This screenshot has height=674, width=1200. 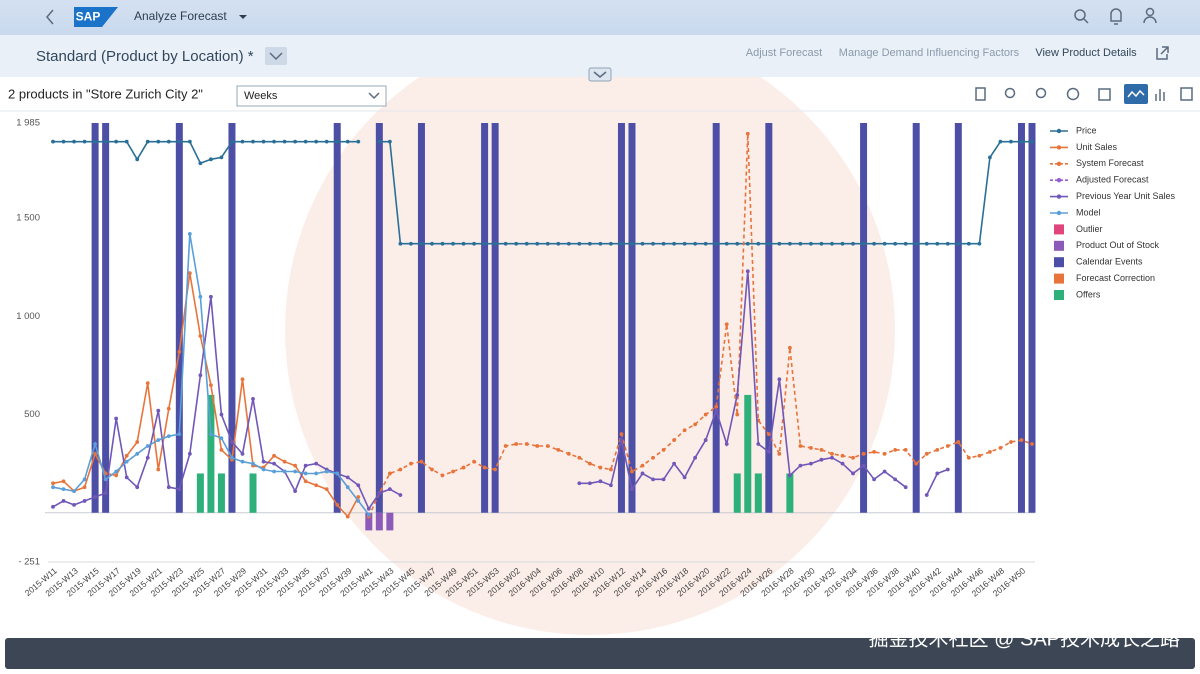 What do you see at coordinates (145, 56) in the screenshot?
I see `variant-title: Standard (Product by Location) *` at bounding box center [145, 56].